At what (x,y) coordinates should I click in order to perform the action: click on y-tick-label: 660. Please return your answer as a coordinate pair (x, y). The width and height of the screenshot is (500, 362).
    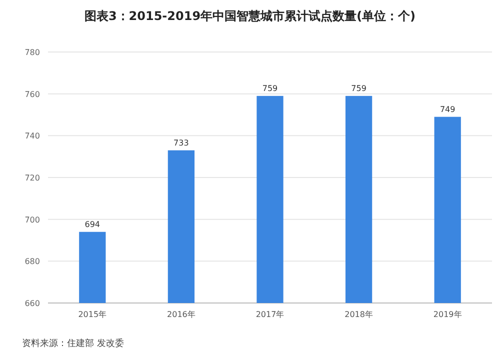
    Looking at the image, I should click on (32, 303).